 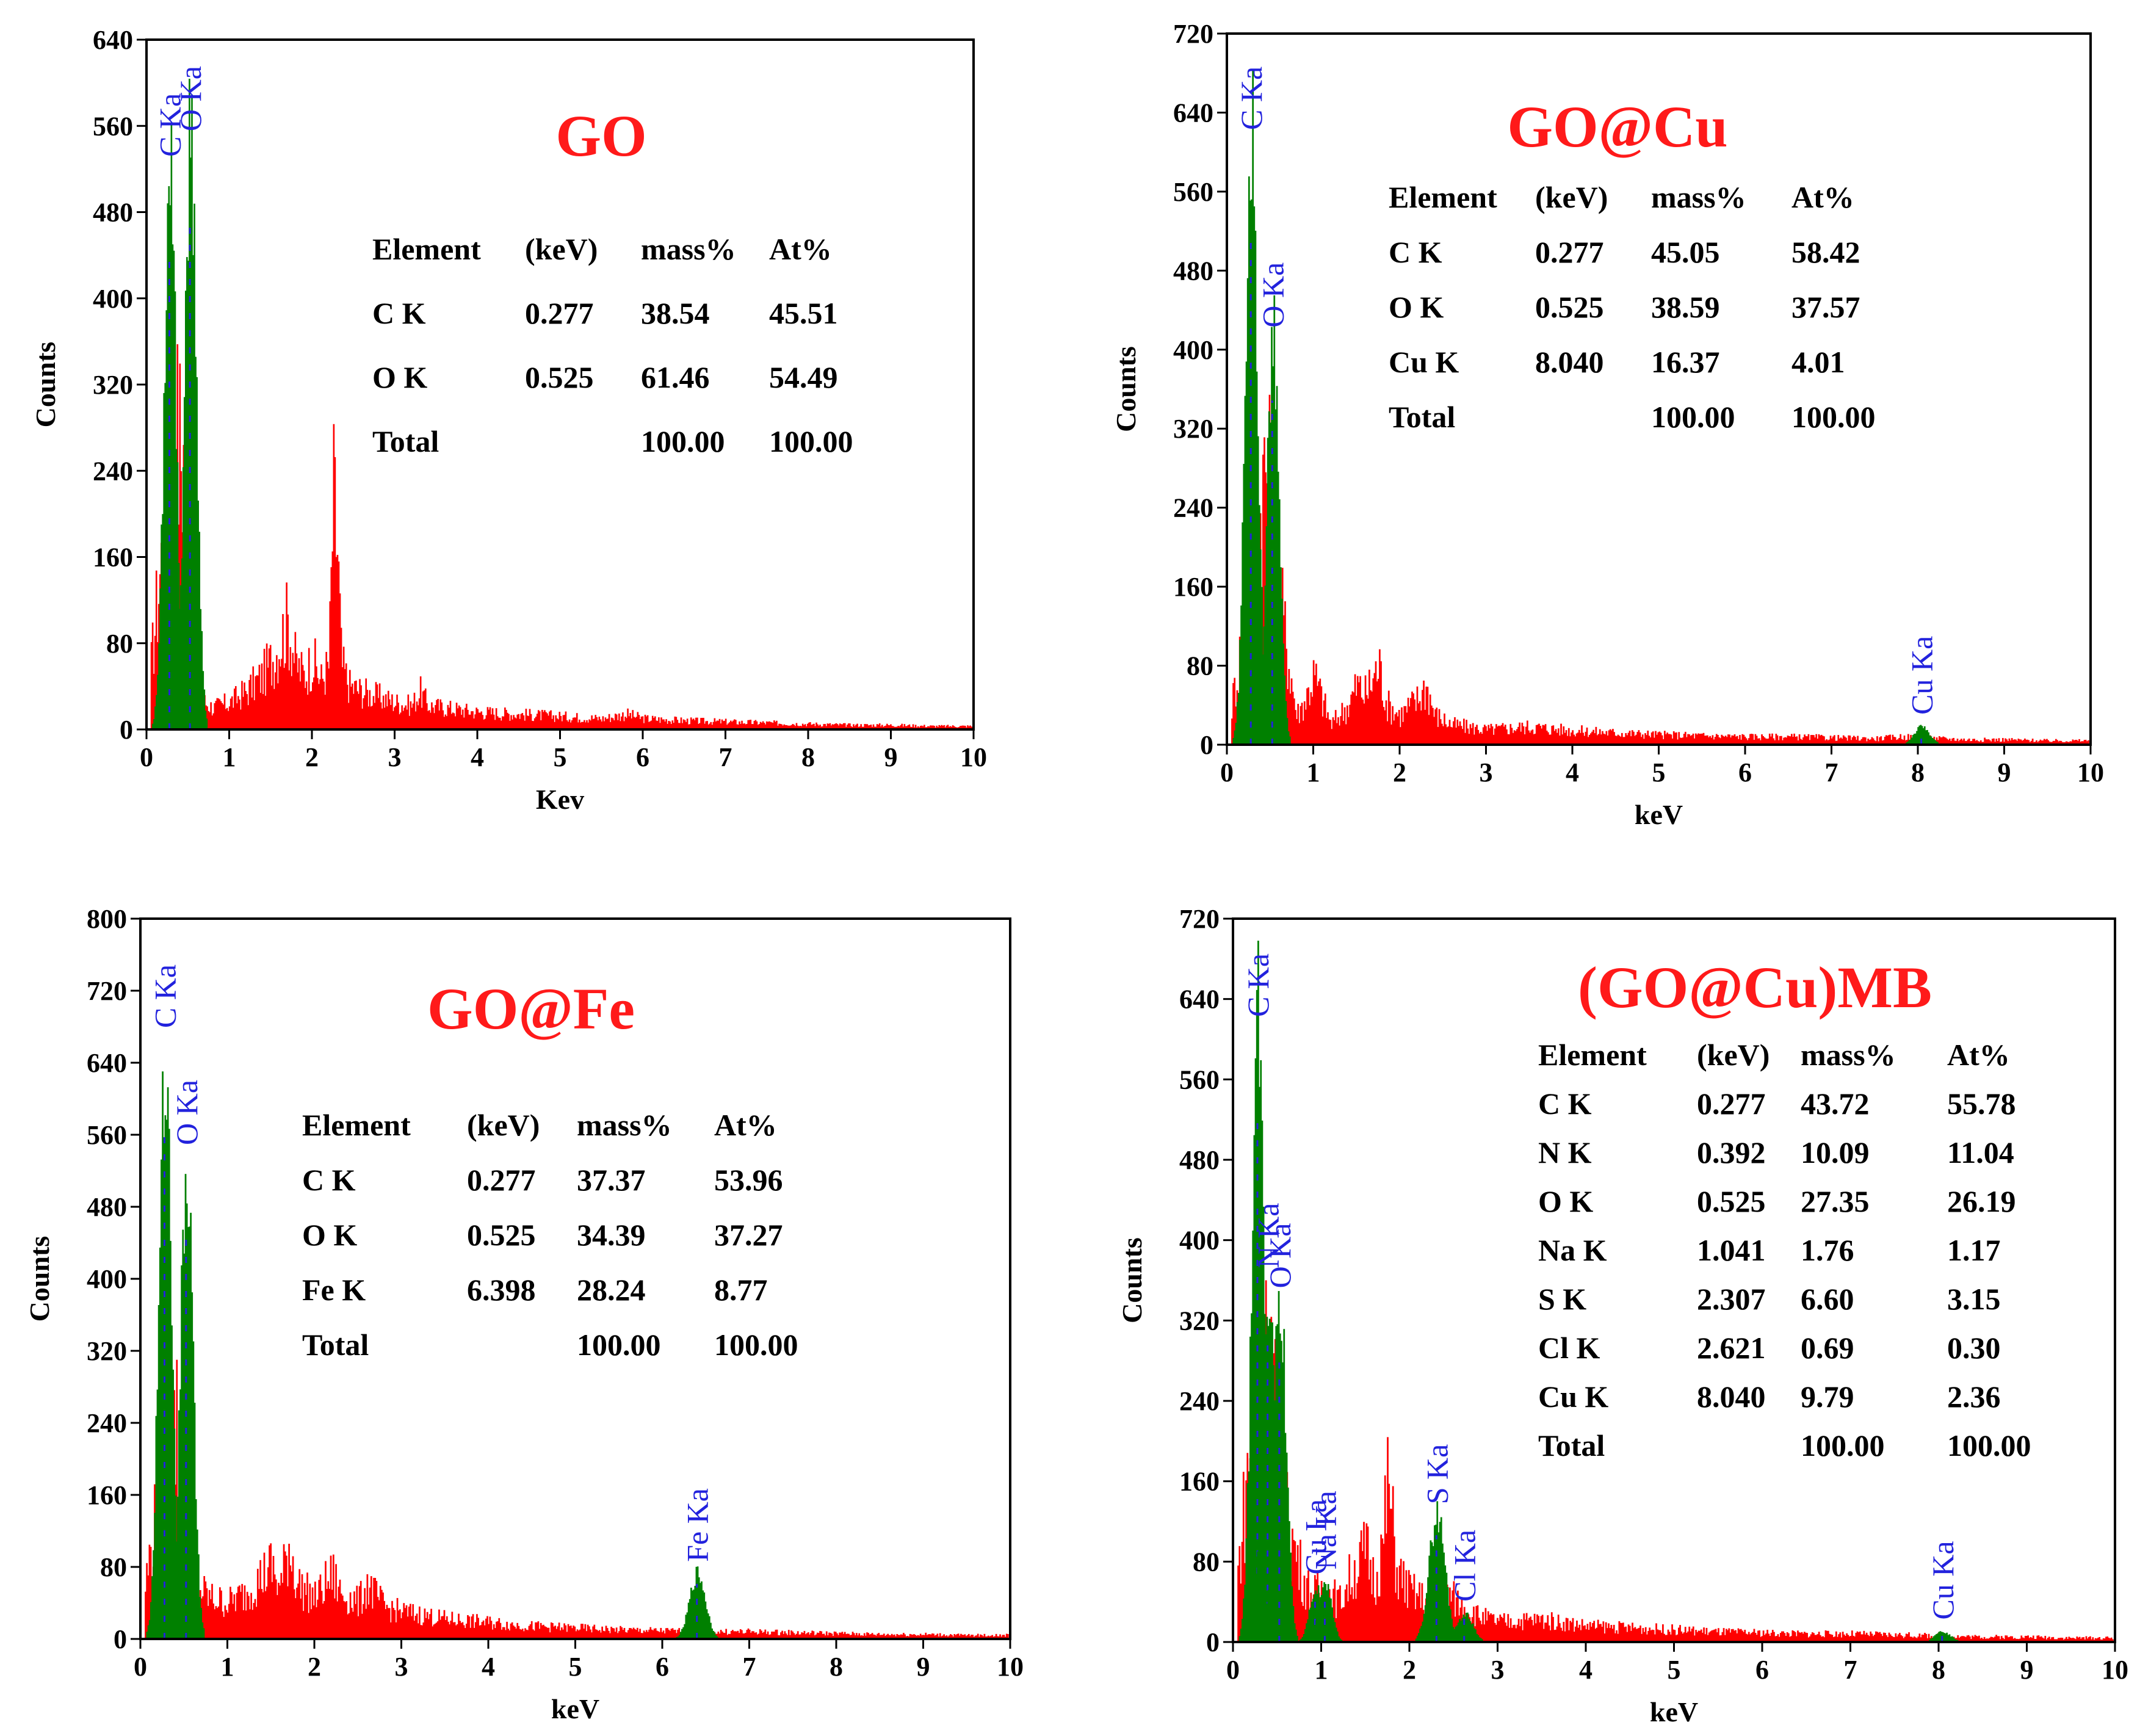 I want to click on table-cell: 0.277, so click(x=559, y=313).